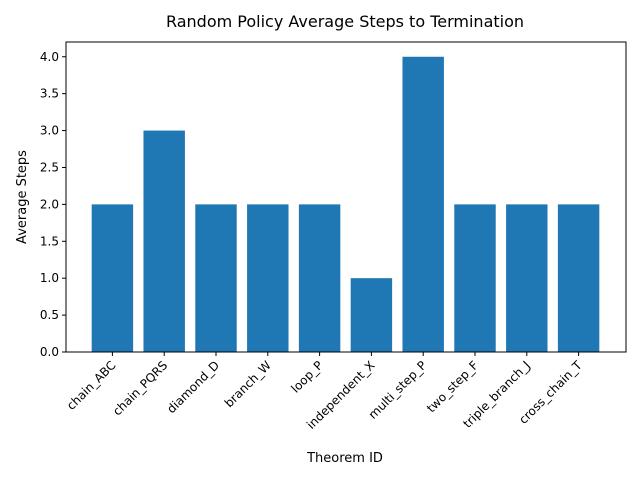 Image resolution: width=640 pixels, height=480 pixels. Describe the element at coordinates (49, 278) in the screenshot. I see `y-tick-label: 1.0` at that location.